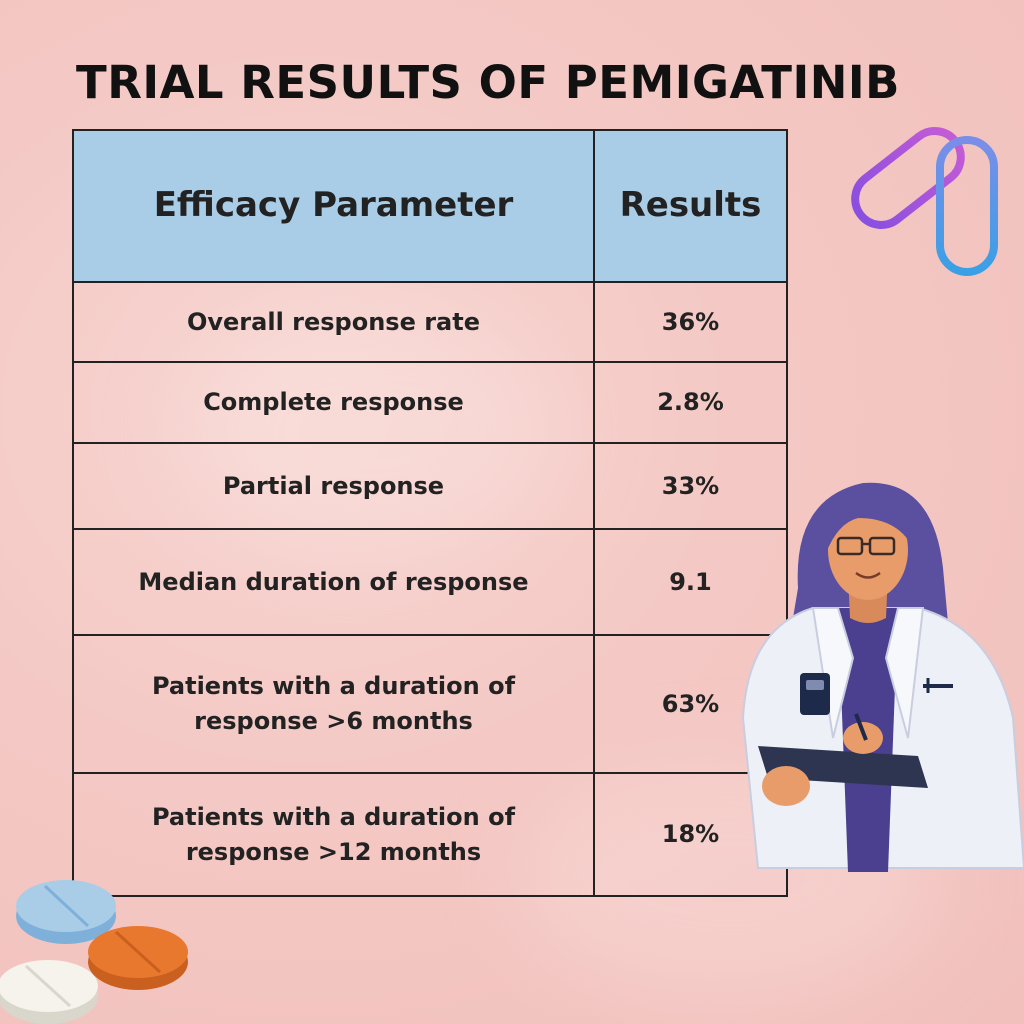 Image resolution: width=1024 pixels, height=1024 pixels. What do you see at coordinates (333, 486) in the screenshot?
I see `parameter-cell: Partial response` at bounding box center [333, 486].